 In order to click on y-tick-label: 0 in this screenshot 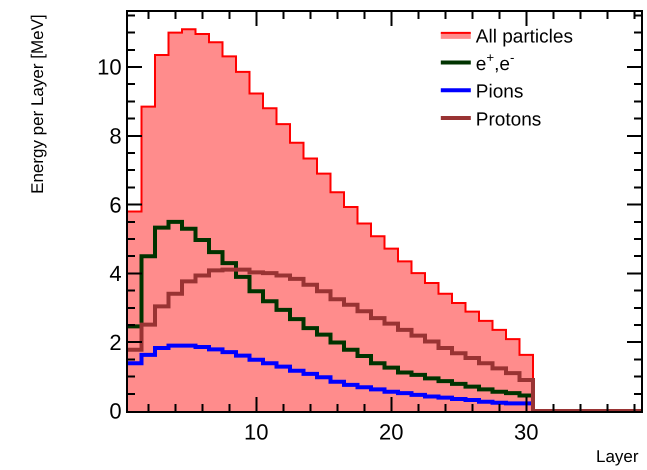, I will do `click(115, 411)`.